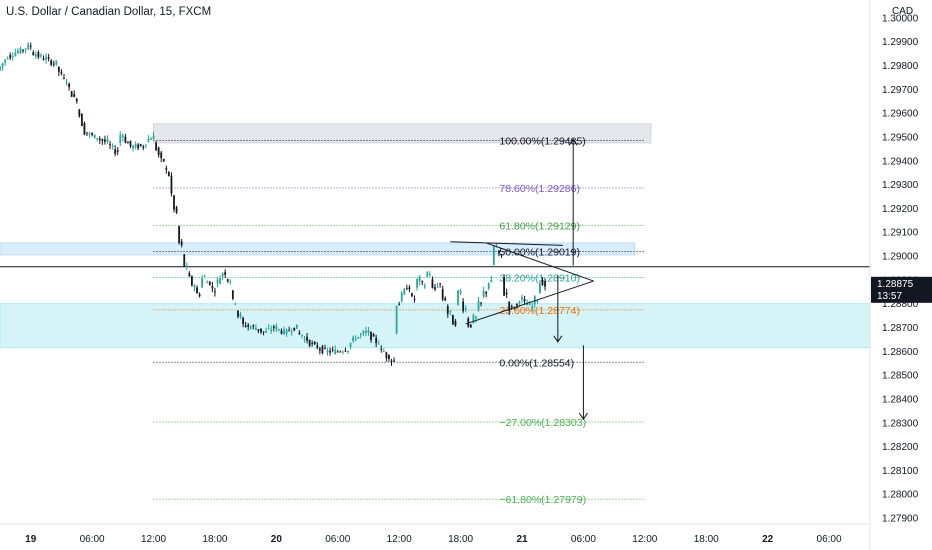 The image size is (932, 550). I want to click on fib-level-label: 61.80%(1.29129), so click(539, 226).